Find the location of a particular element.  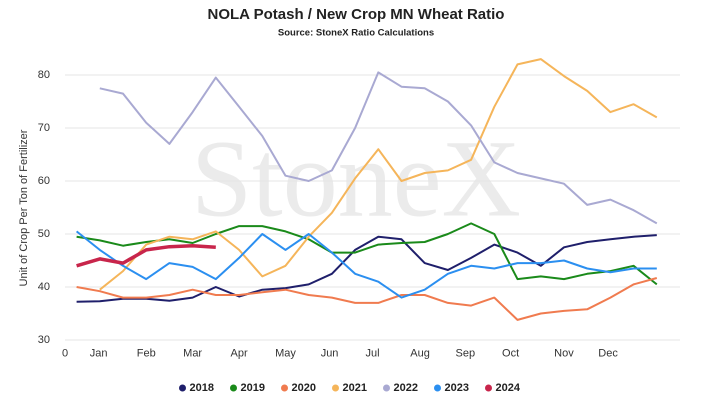

x-tick-label: Apr is located at coordinates (238, 354).